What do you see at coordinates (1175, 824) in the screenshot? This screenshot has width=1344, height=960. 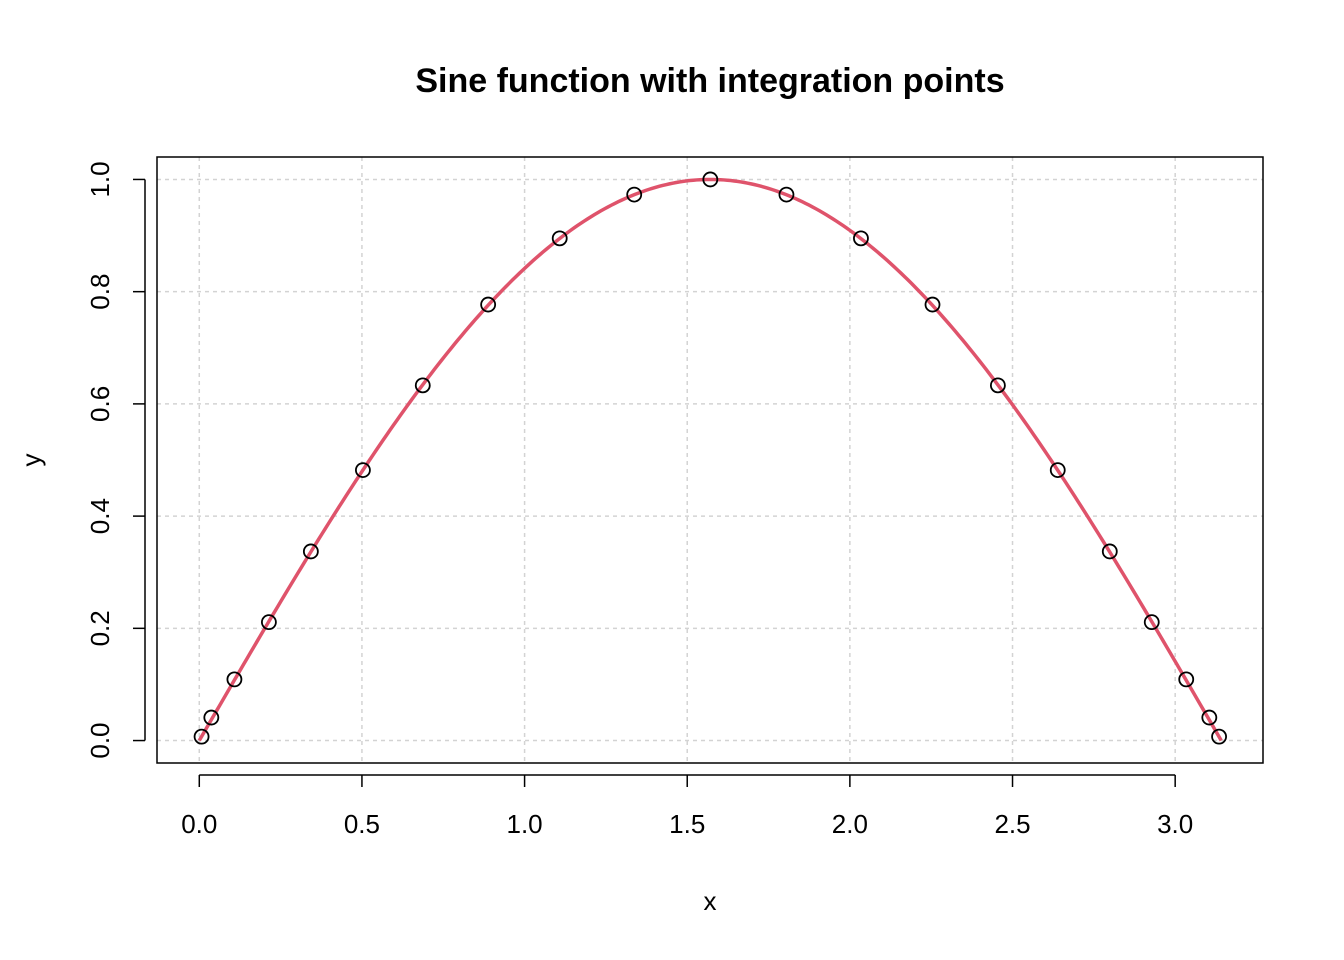 I see `x-tick-label: 3.0` at bounding box center [1175, 824].